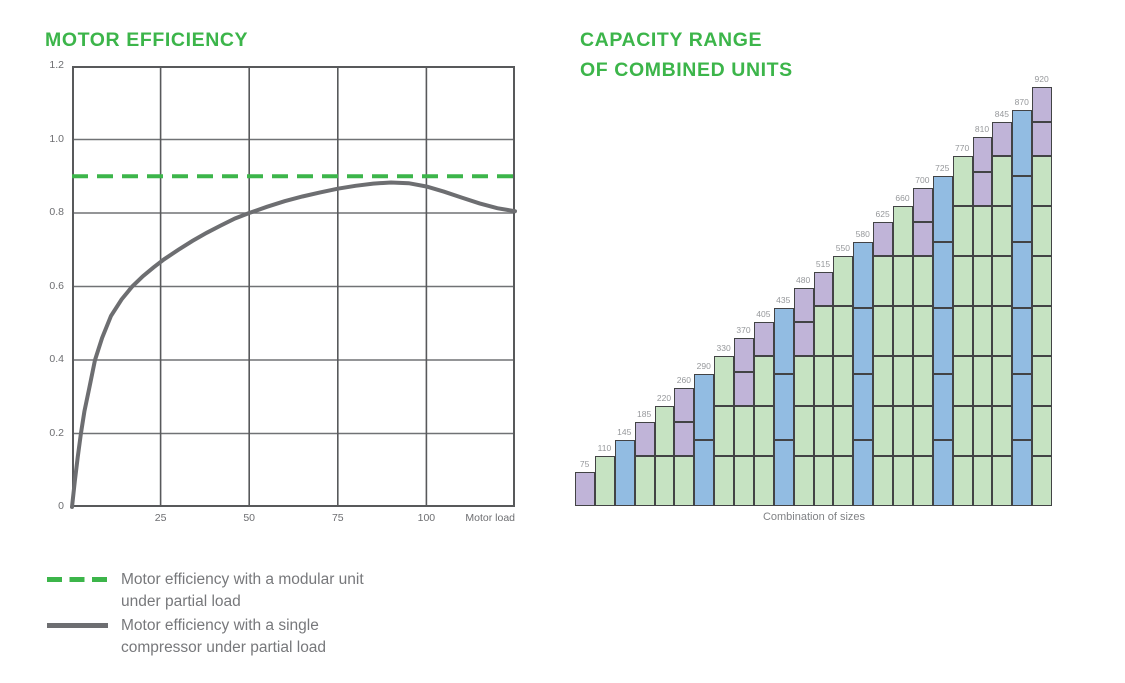 The image size is (1125, 683). I want to click on capacity-bar: 920, so click(1042, 290).